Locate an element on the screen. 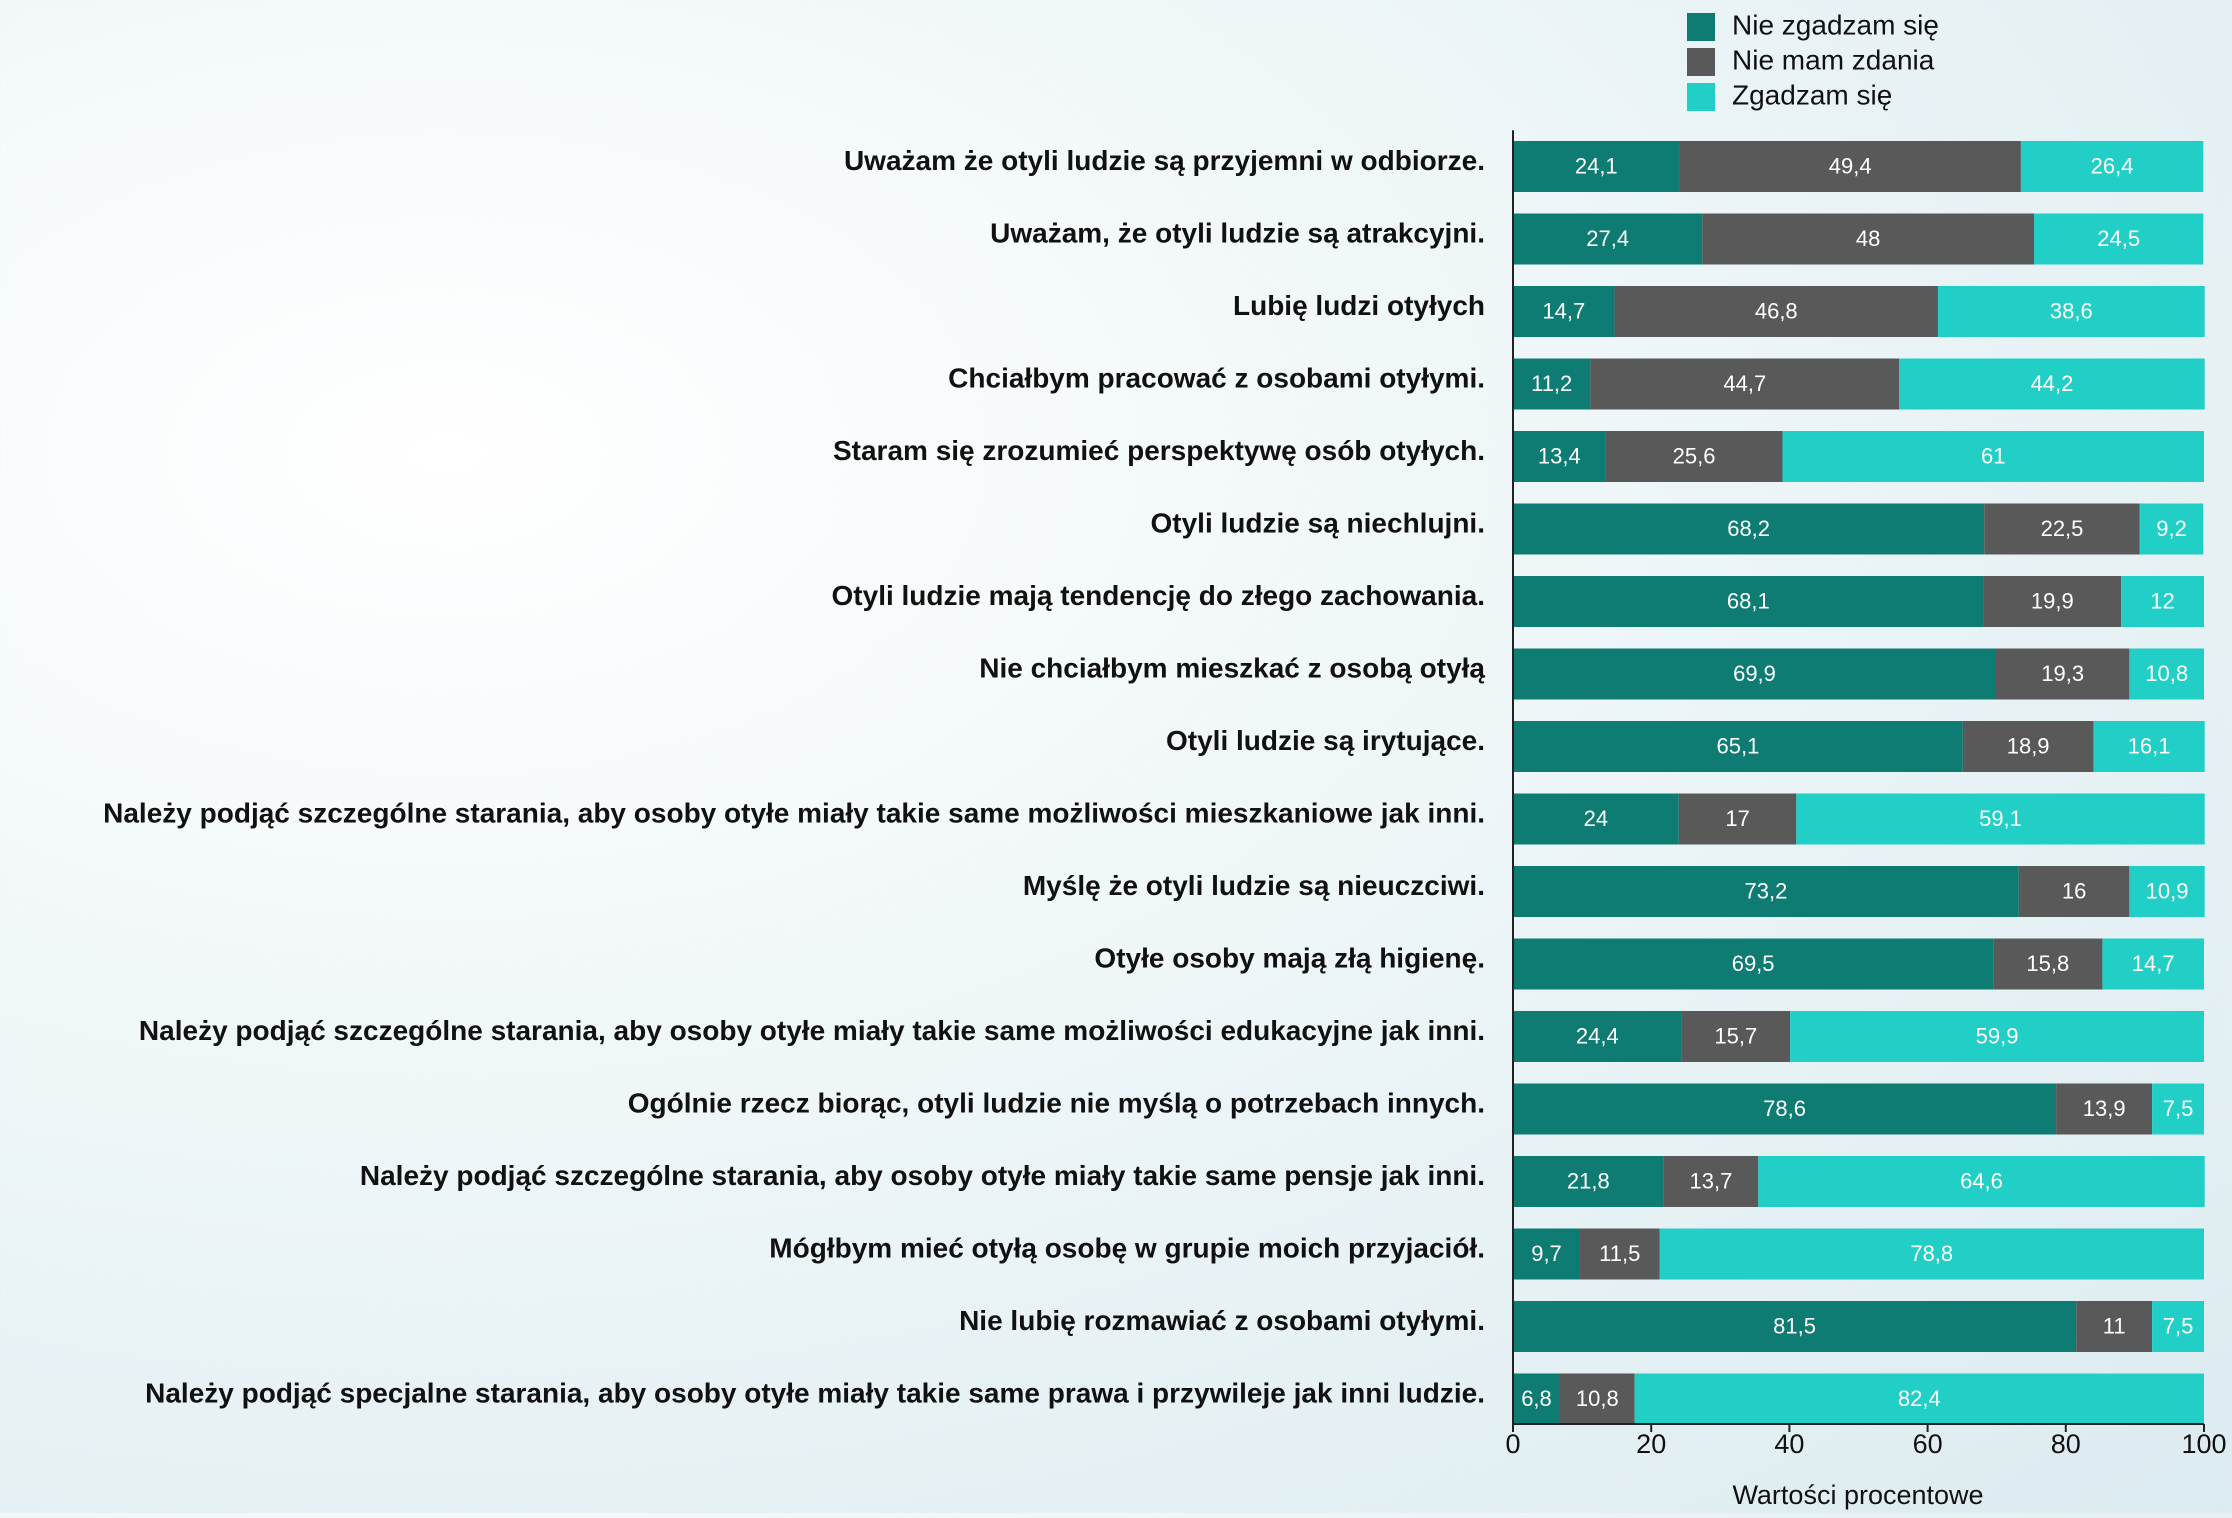  value-label: 25,6 is located at coordinates (1694, 455).